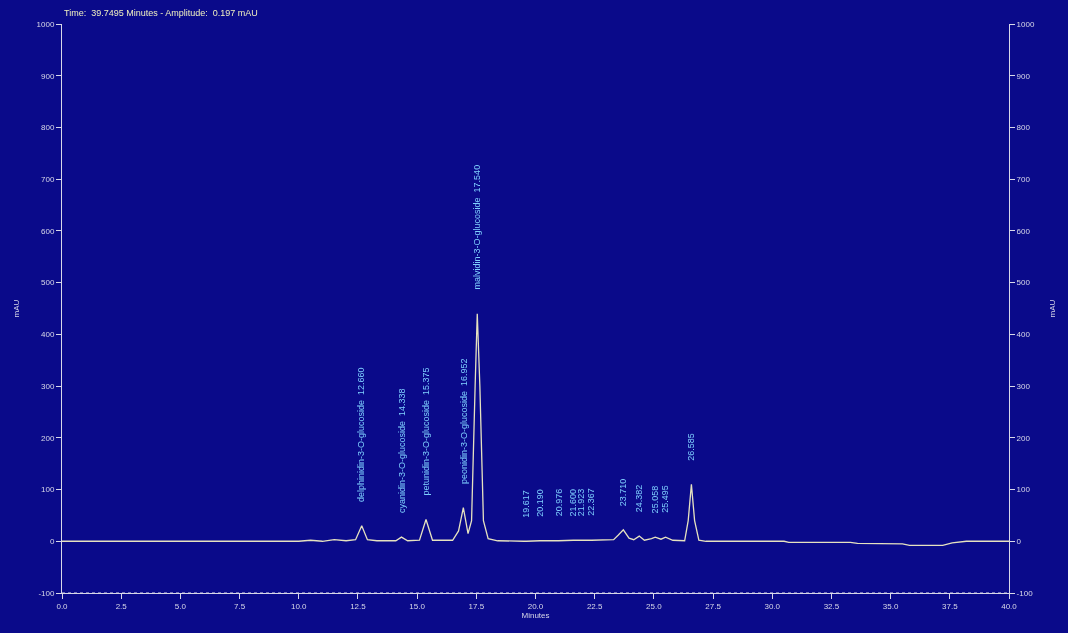 The width and height of the screenshot is (1068, 633). Describe the element at coordinates (595, 606) in the screenshot. I see `x-tick-label: 22.5` at that location.